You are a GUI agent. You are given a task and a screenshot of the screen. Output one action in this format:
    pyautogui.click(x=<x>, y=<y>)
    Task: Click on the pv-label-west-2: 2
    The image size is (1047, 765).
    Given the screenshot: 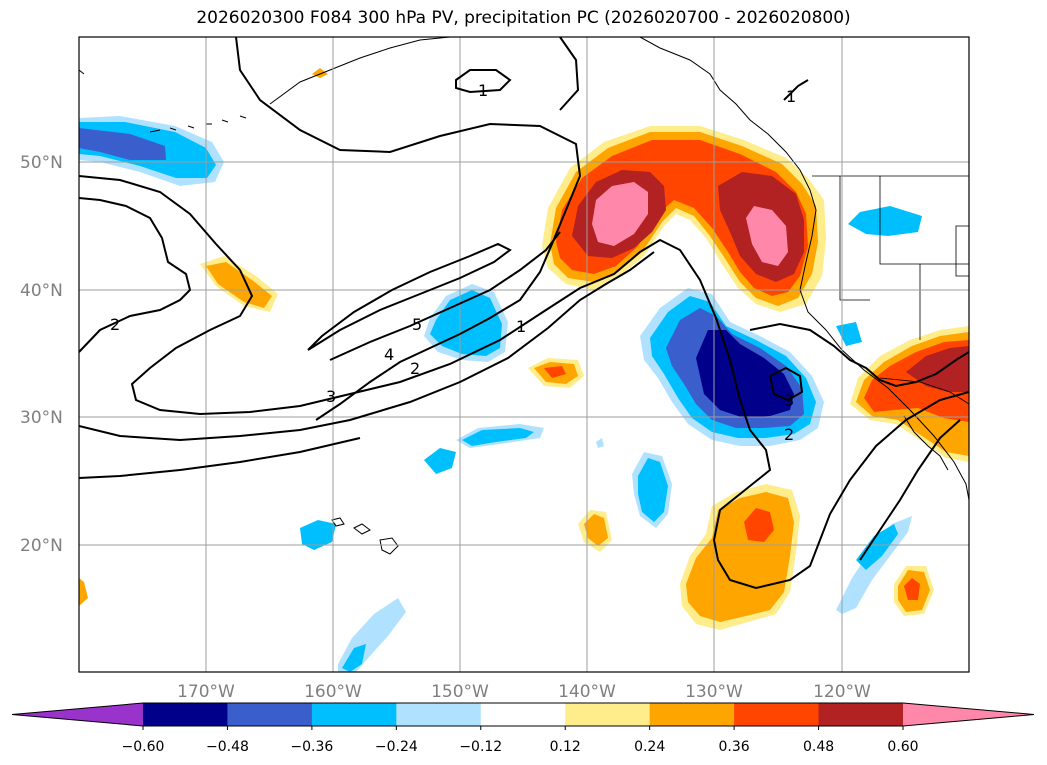 What is the action you would take?
    pyautogui.click(x=115, y=324)
    